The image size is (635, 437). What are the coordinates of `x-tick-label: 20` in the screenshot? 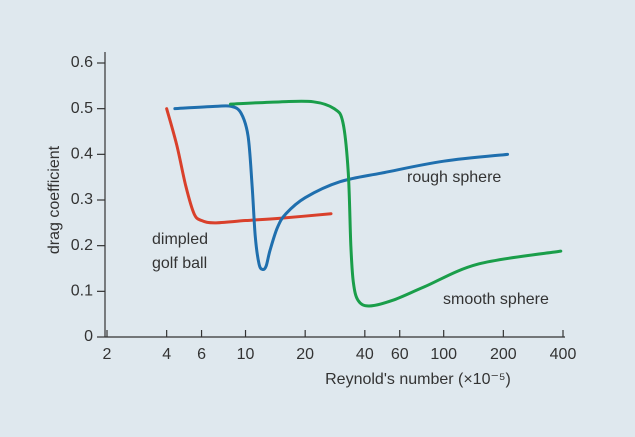 It's located at (305, 354).